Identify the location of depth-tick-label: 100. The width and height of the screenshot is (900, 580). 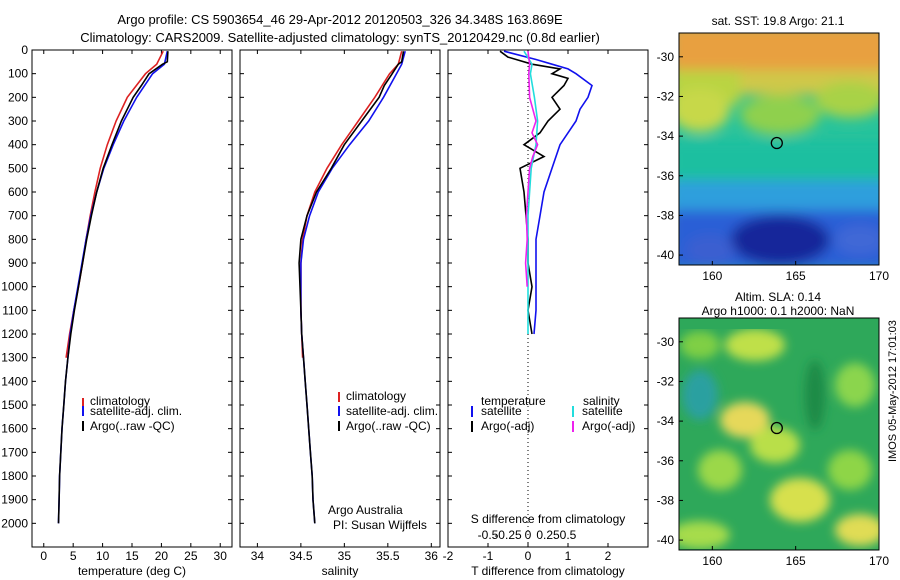
(18, 74).